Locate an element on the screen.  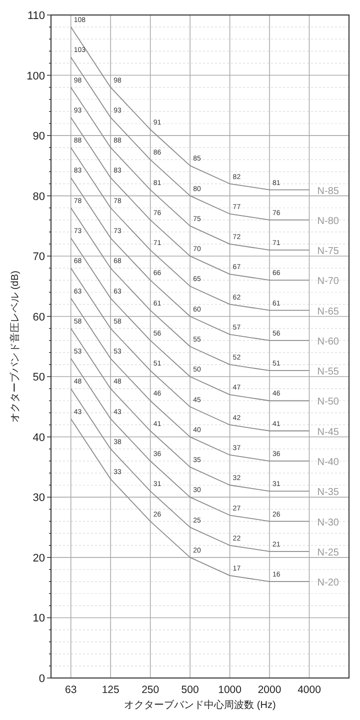
y-tick-label: 10 is located at coordinates (38, 618).